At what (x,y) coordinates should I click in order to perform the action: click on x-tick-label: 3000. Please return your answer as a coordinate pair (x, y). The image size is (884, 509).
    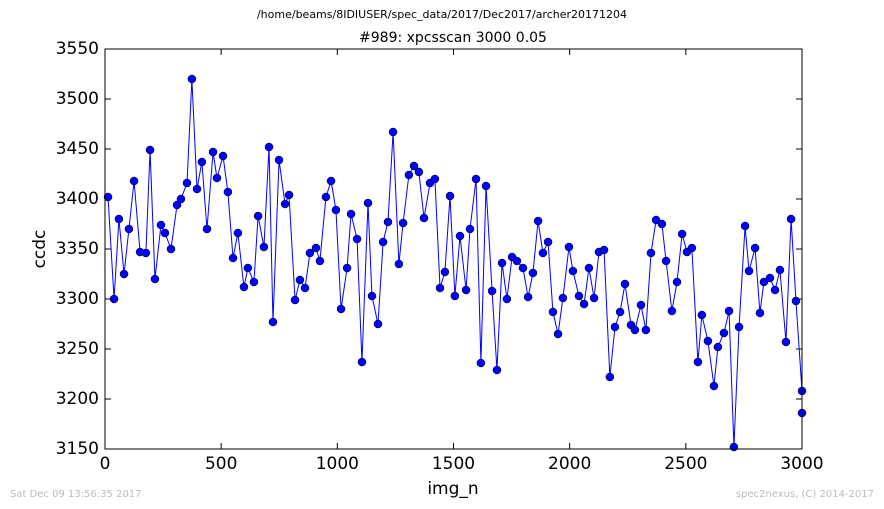
    Looking at the image, I should click on (801, 464).